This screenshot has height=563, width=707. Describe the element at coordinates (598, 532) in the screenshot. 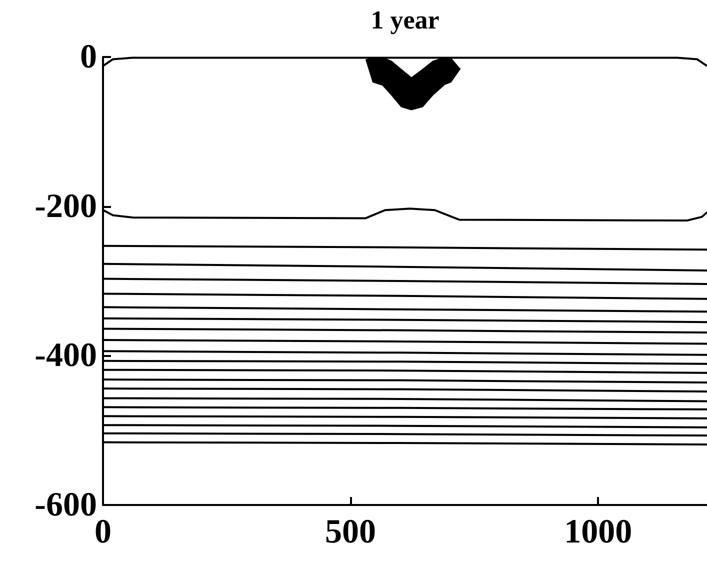

I see `x-tick-label: 1000` at that location.